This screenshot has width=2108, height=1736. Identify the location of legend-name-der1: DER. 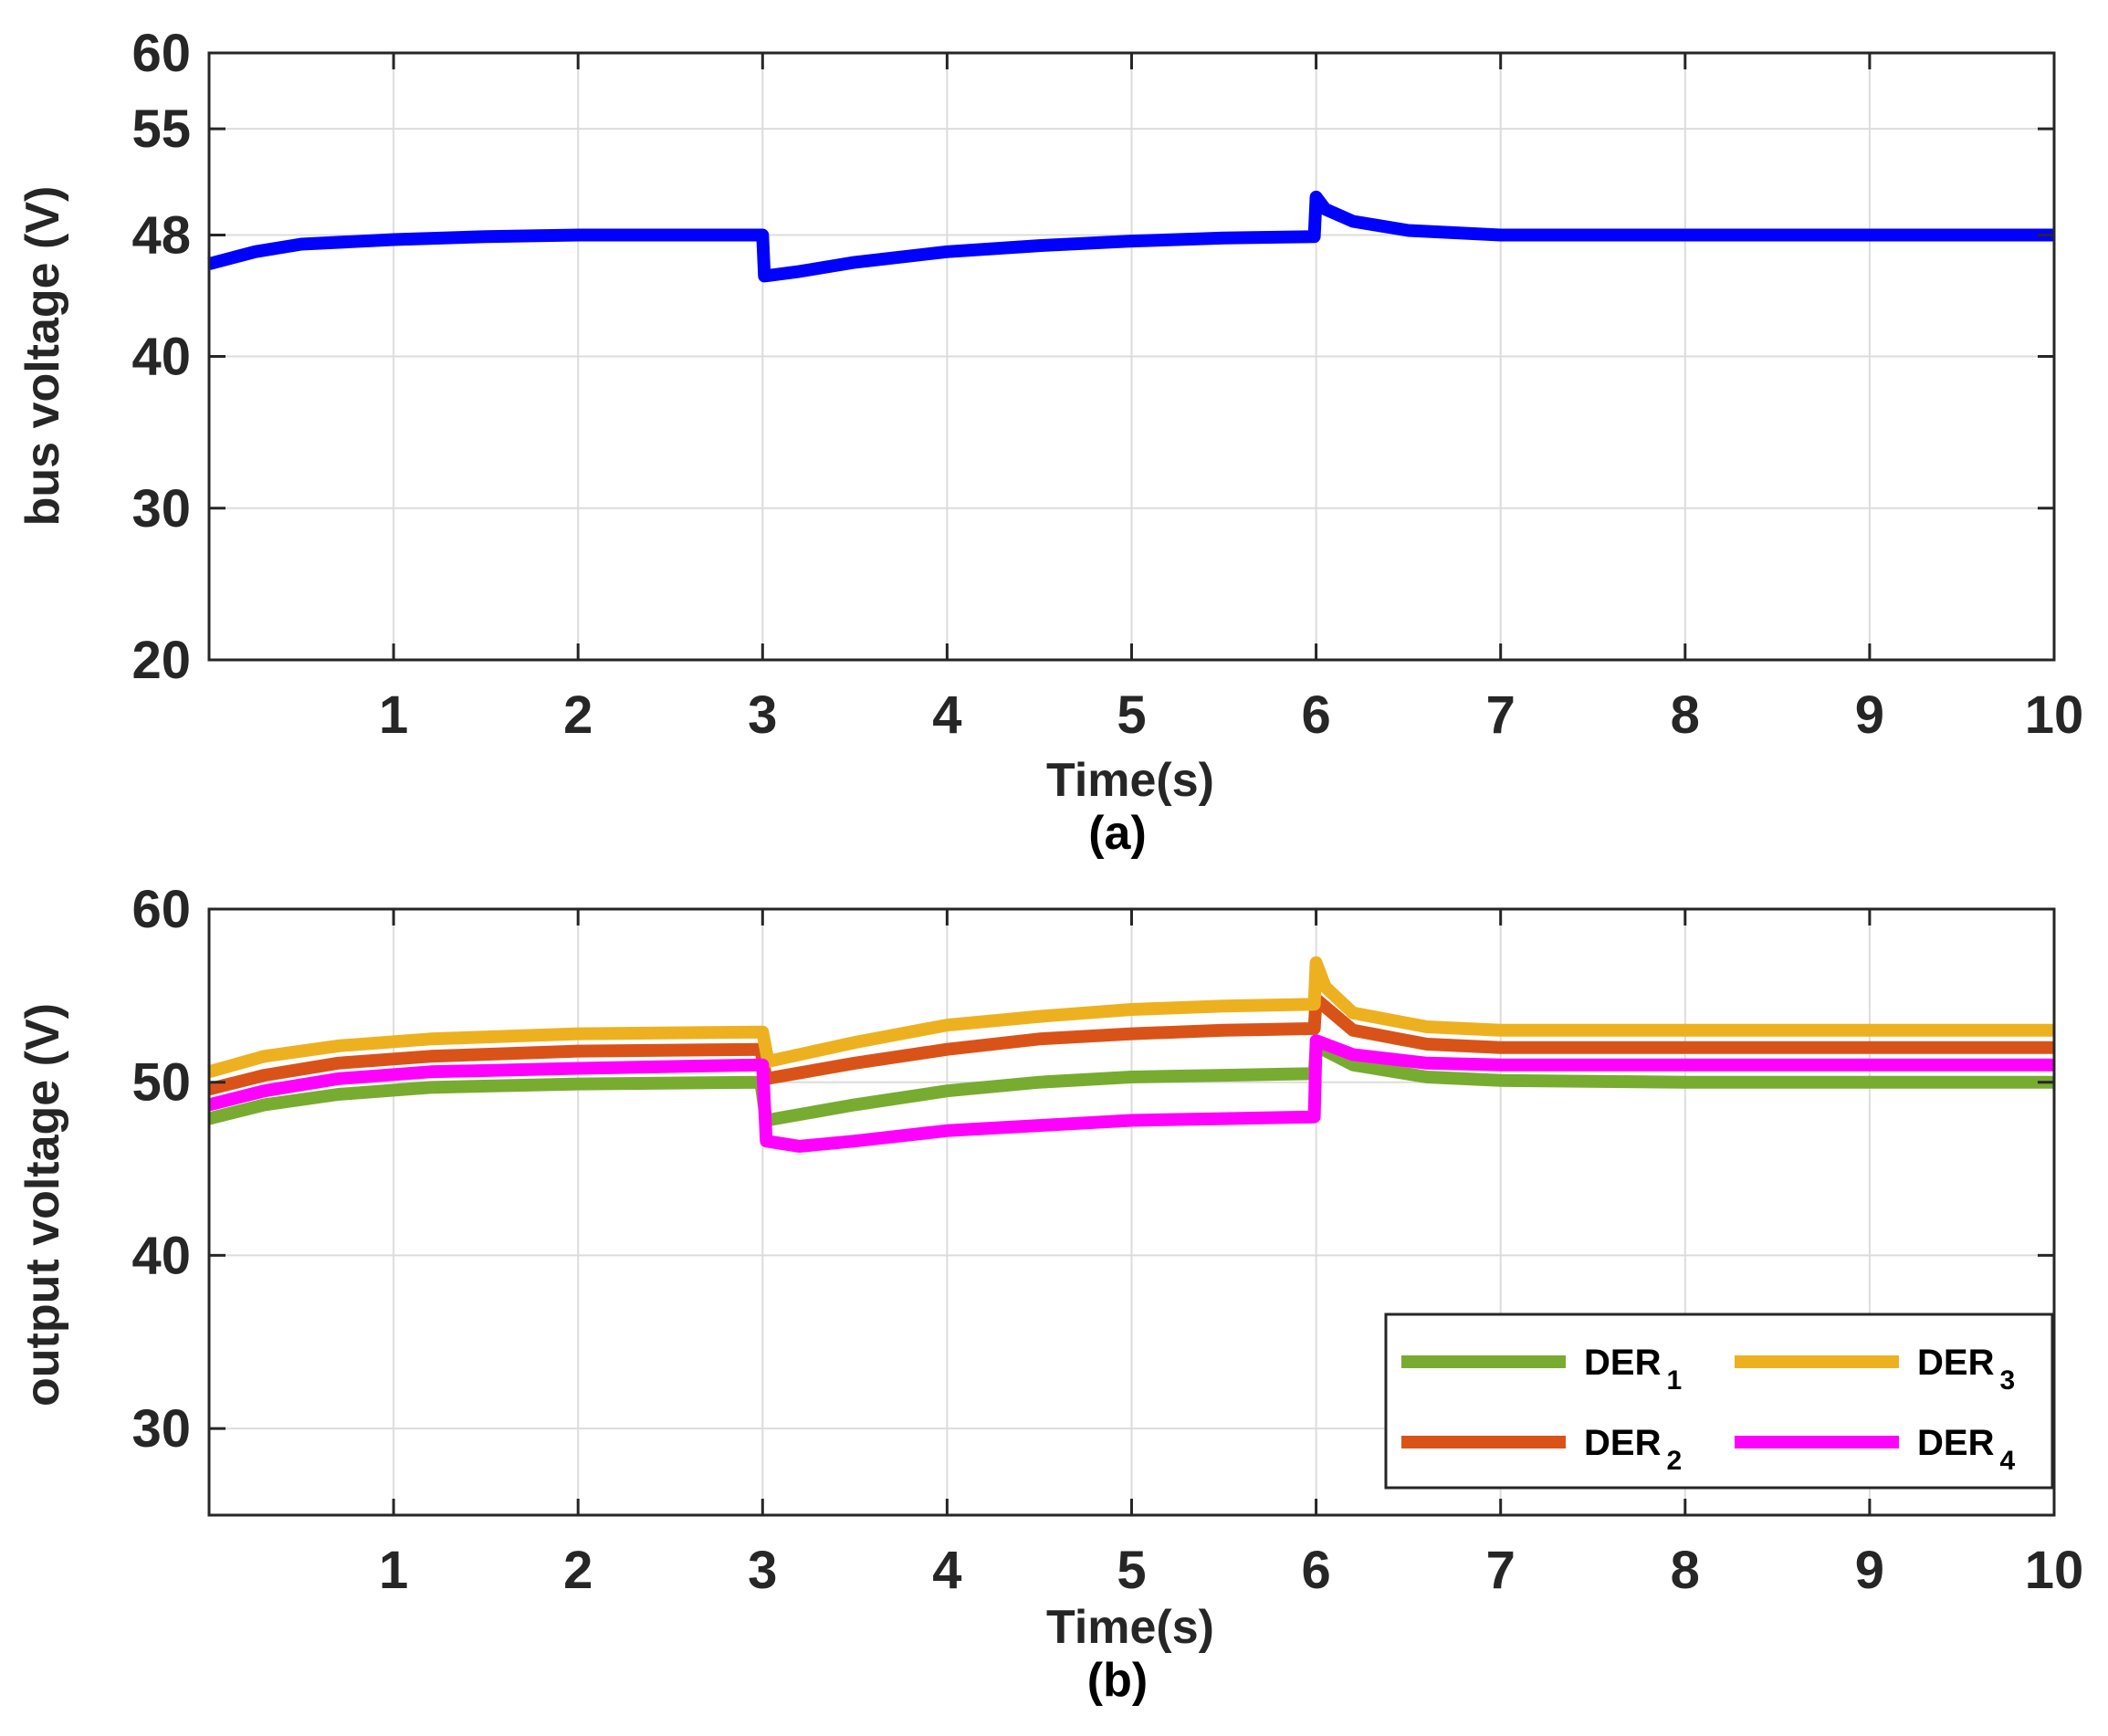
(1623, 1363).